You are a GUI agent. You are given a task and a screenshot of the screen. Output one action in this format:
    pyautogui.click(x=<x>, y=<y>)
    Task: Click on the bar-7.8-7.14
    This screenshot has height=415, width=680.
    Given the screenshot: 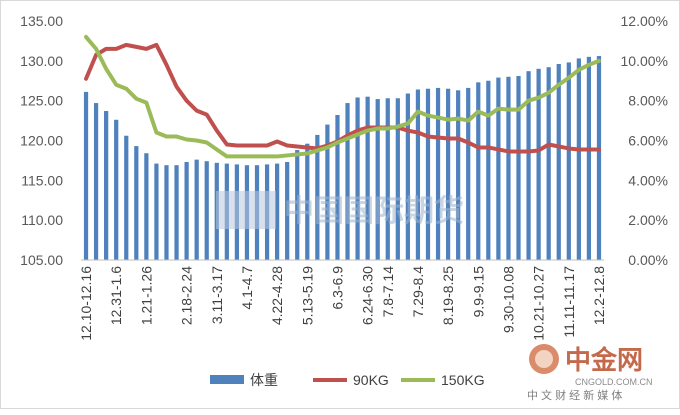 What is the action you would take?
    pyautogui.click(x=387, y=179)
    